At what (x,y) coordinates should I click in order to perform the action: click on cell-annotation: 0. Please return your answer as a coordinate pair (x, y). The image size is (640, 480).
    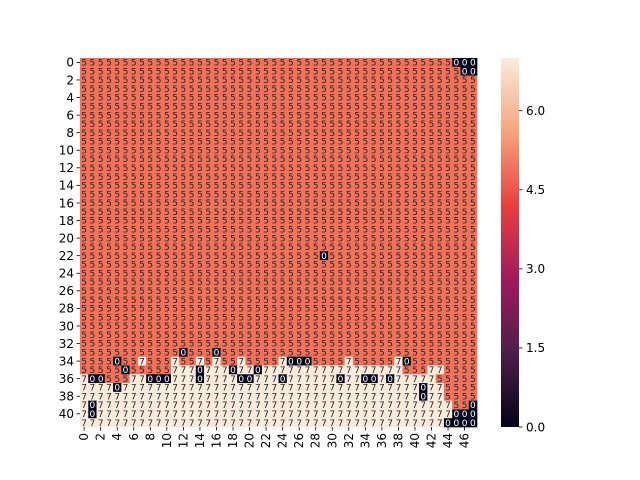
    Looking at the image, I should click on (250, 380).